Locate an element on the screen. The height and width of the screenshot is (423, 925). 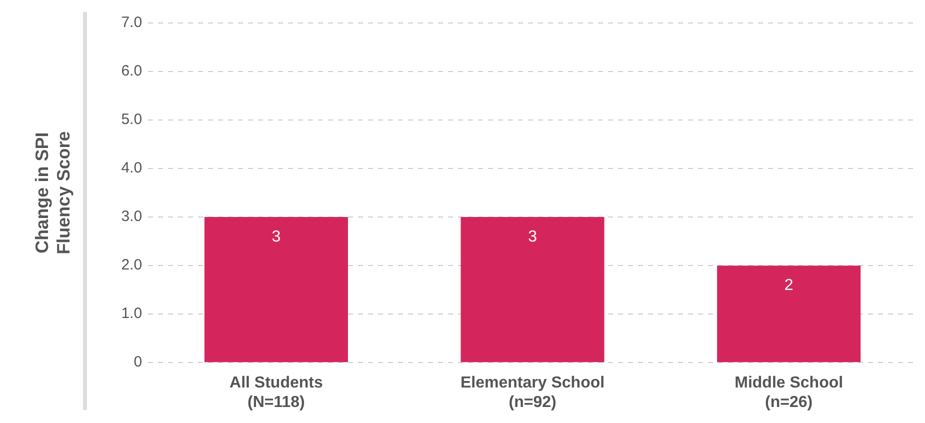
y-tick-label: 5.0 is located at coordinates (131, 119).